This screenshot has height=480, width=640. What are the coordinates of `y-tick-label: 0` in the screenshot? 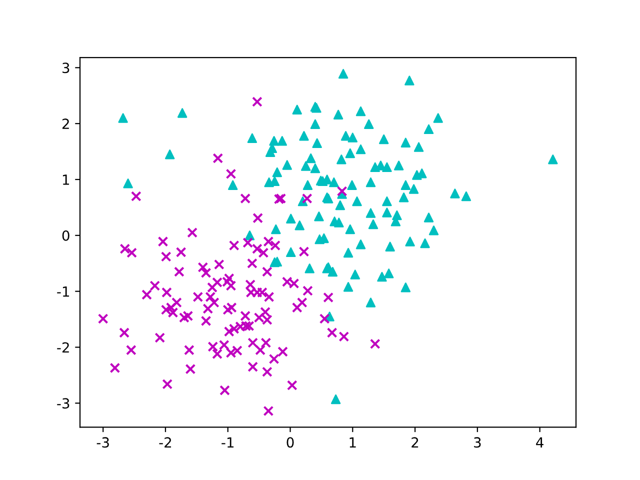 It's located at (66, 235).